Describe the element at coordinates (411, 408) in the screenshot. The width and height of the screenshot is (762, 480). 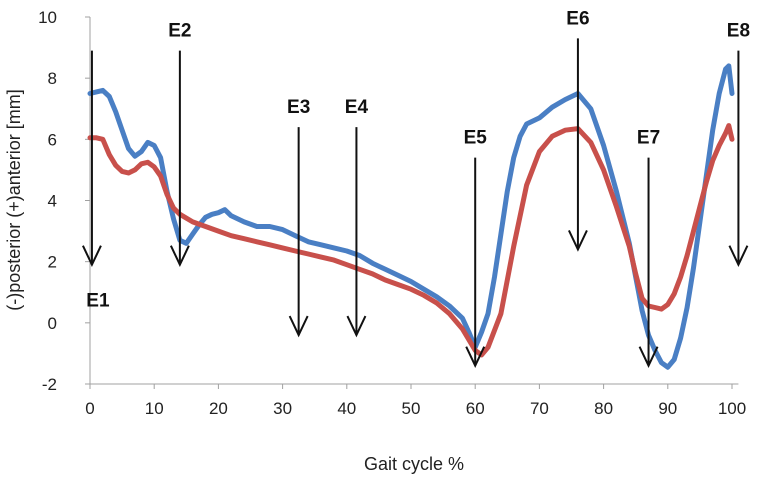
I see `x-tick-label: 50` at that location.